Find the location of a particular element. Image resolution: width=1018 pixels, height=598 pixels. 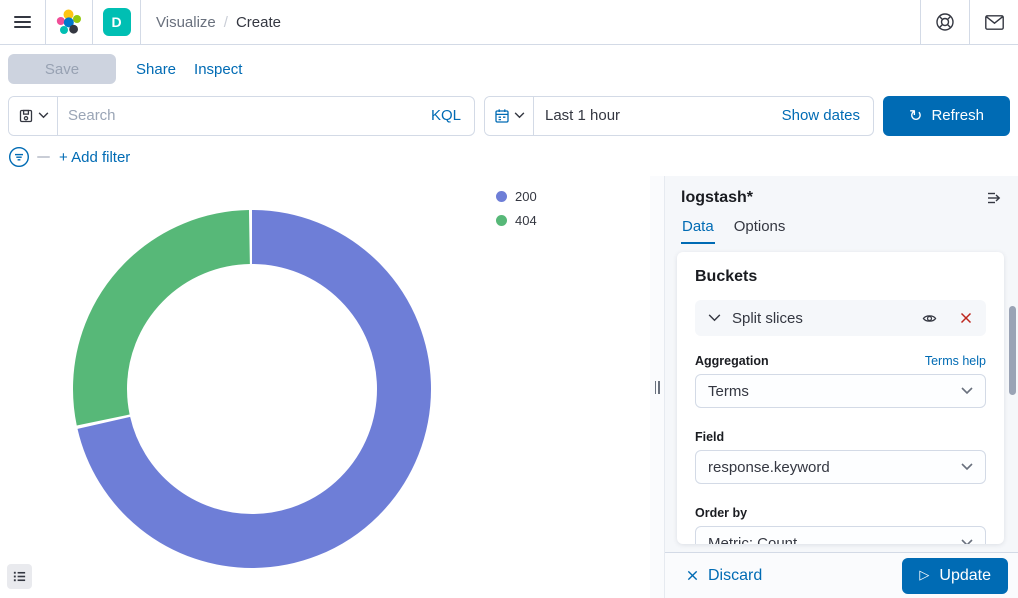

legend-item-404: 404 is located at coordinates (516, 220).